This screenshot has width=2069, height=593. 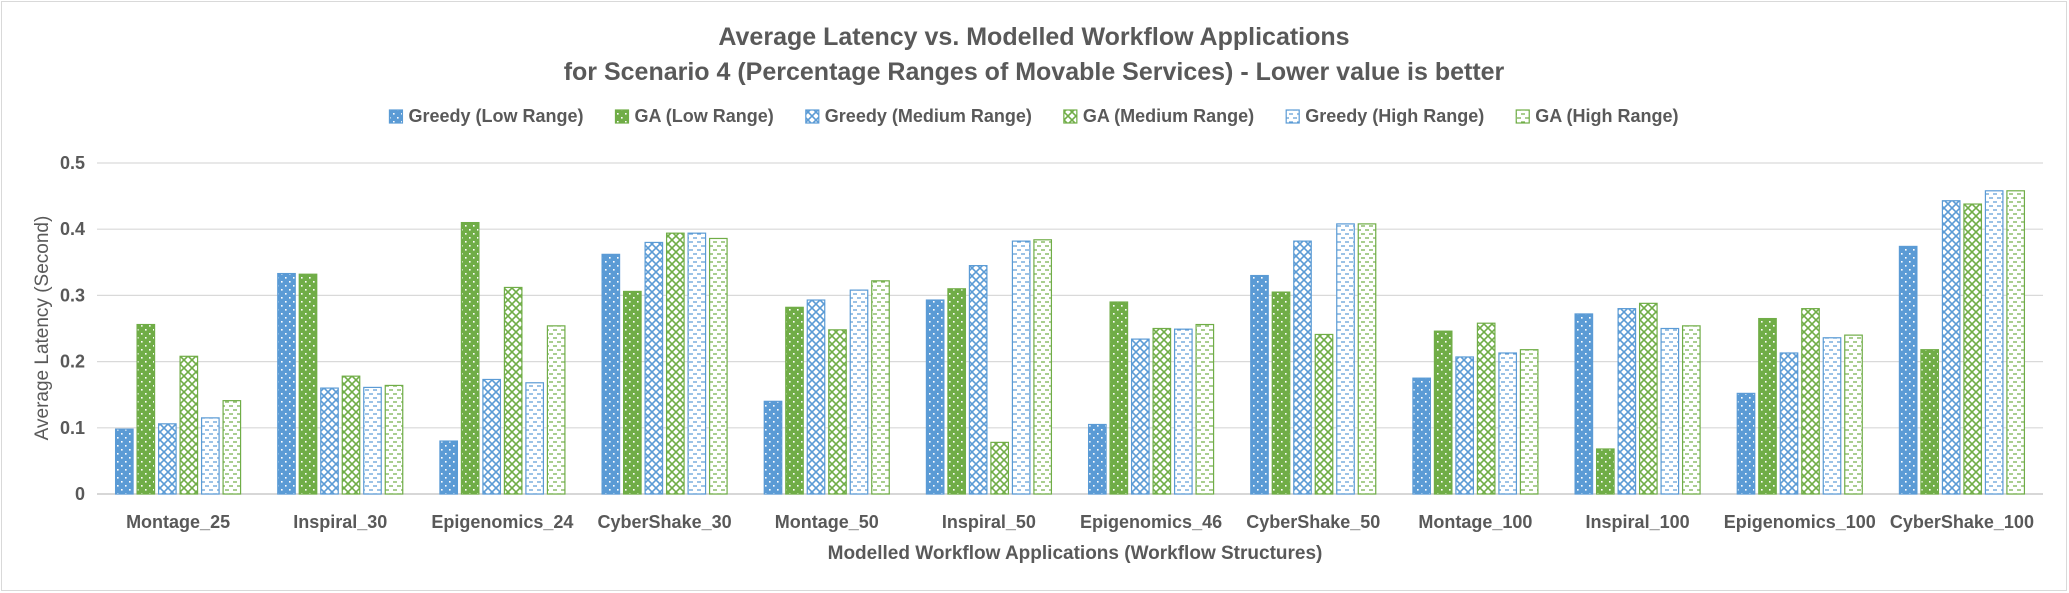 What do you see at coordinates (1394, 116) in the screenshot?
I see `legend-label: Greedy (High Range)` at bounding box center [1394, 116].